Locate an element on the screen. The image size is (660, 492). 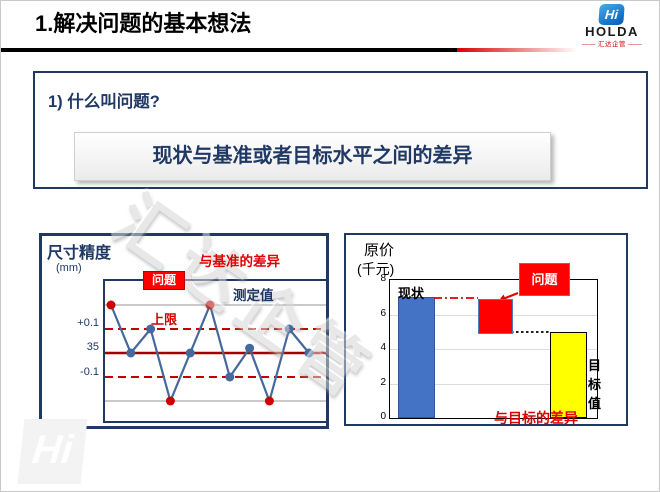
title-rule is located at coordinates (229, 50).